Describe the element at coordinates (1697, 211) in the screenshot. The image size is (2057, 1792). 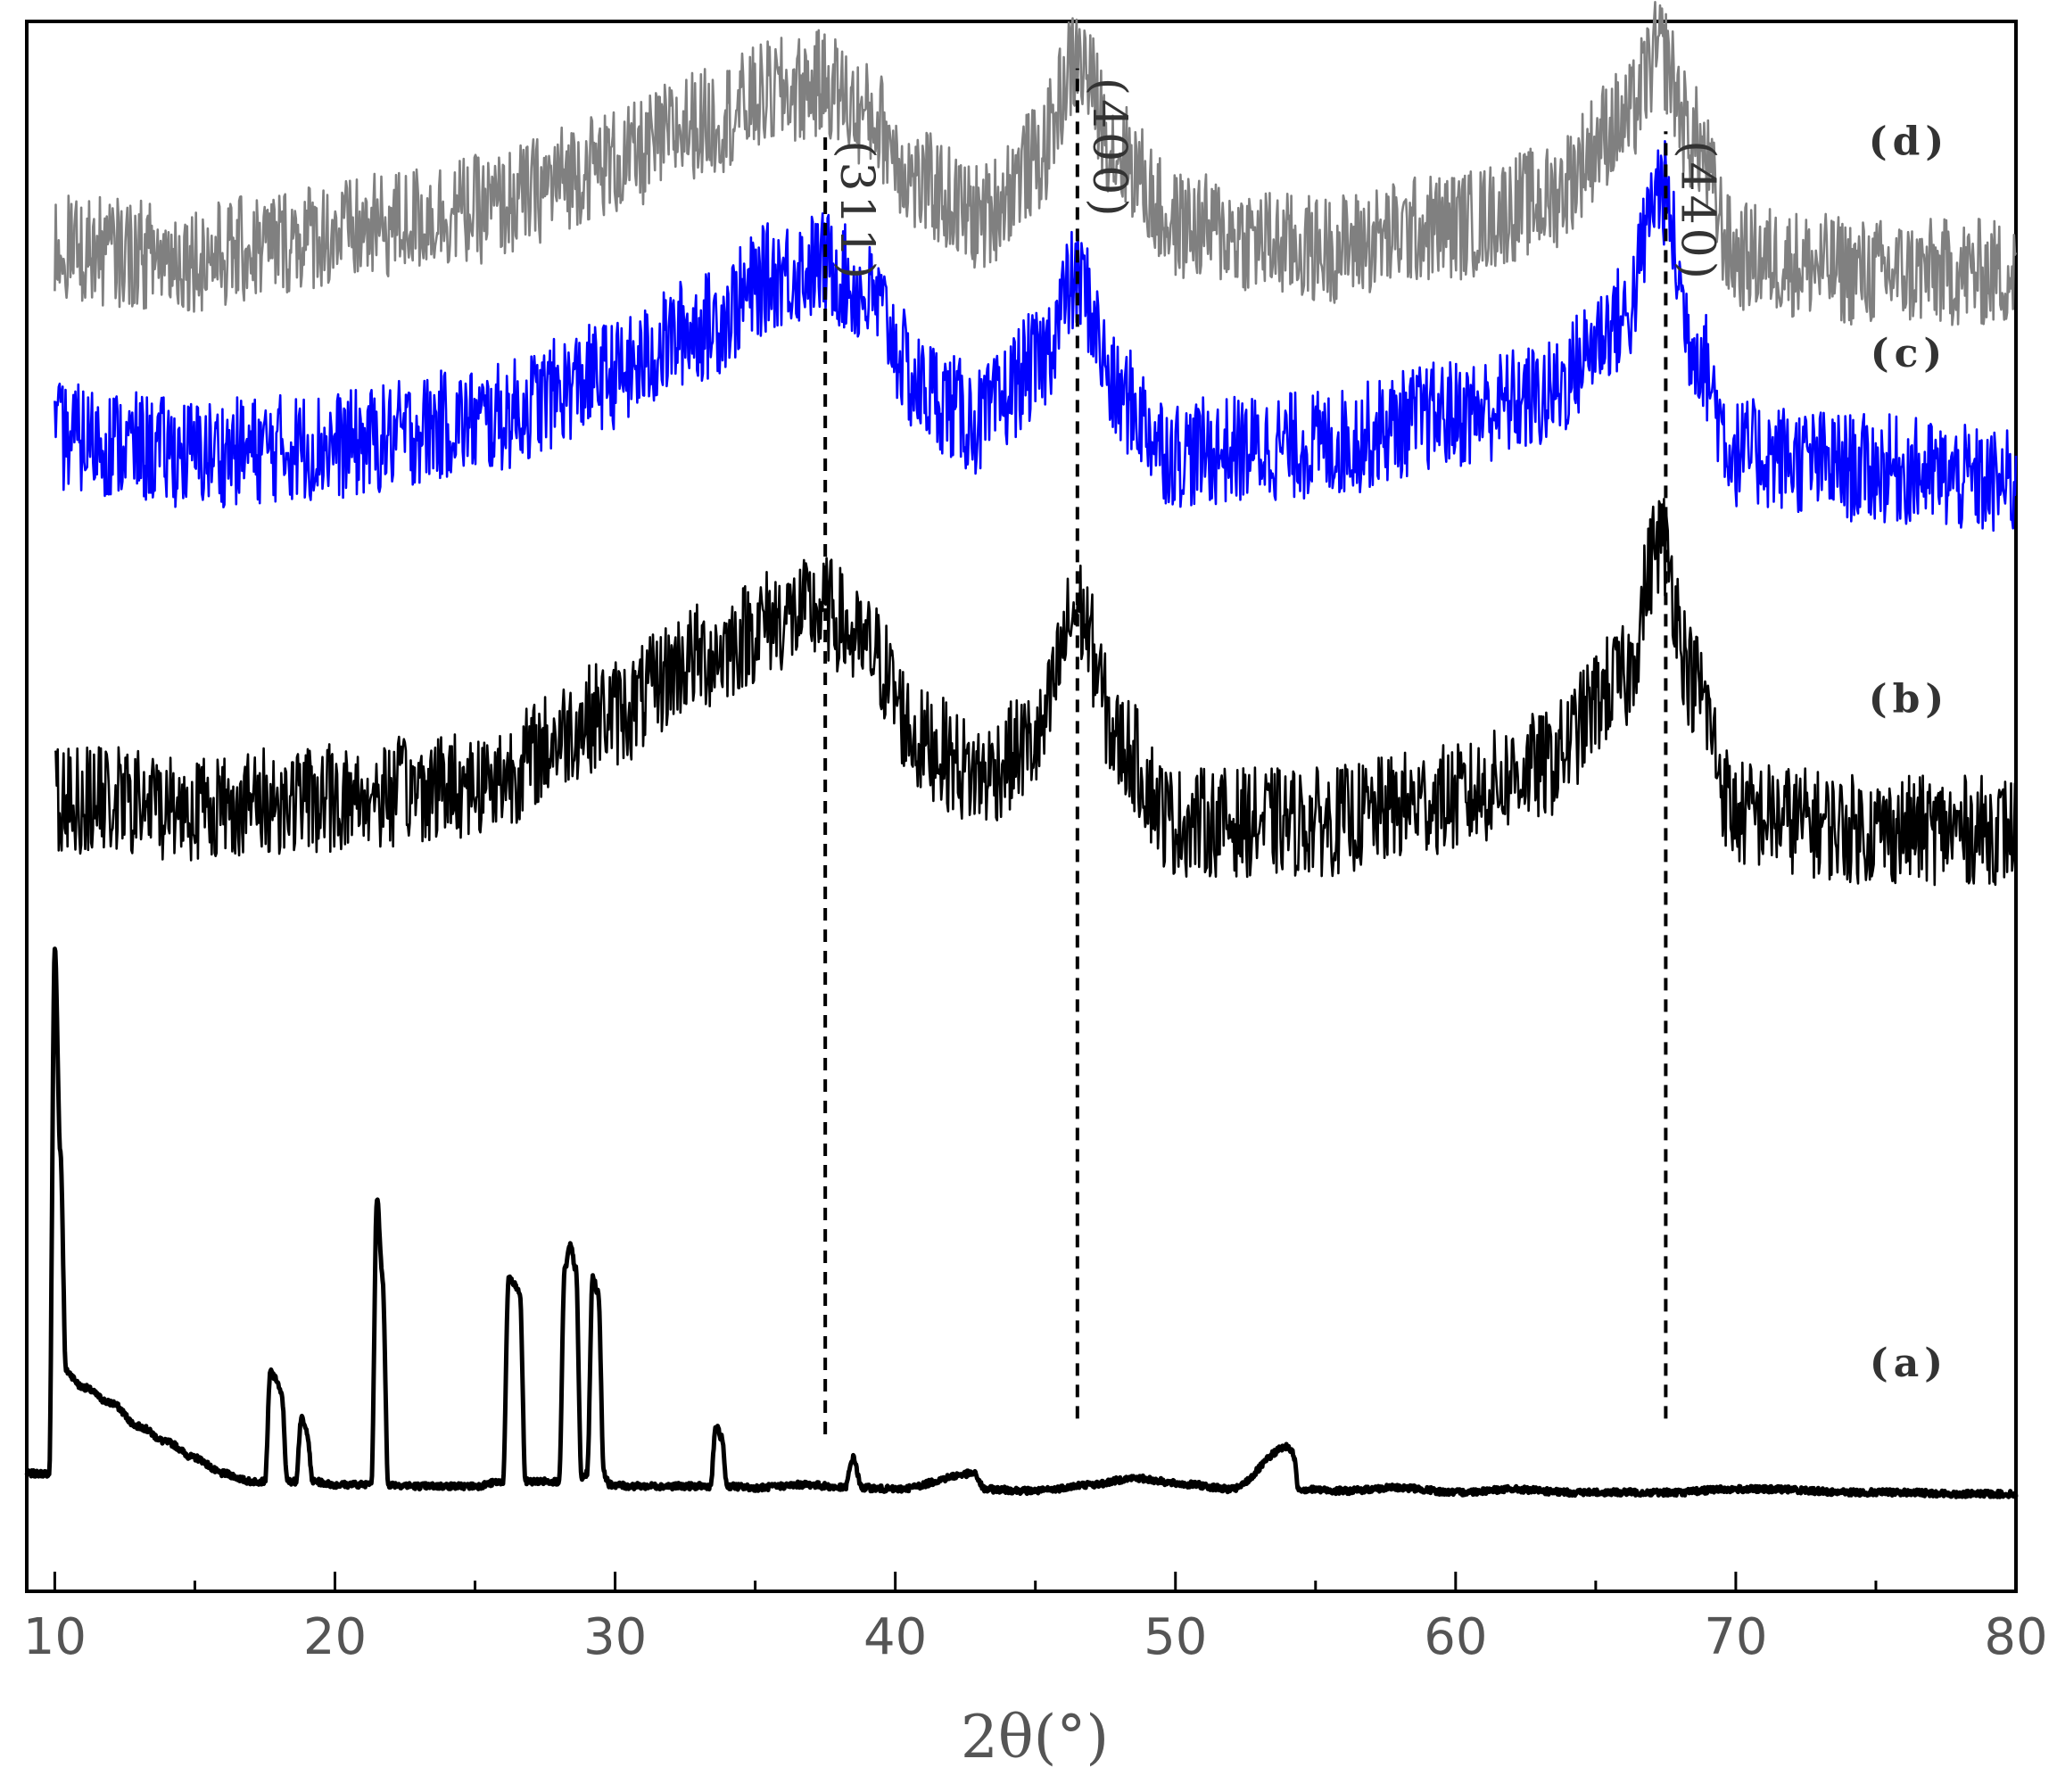
I see `plane-label-2: (440)` at that location.